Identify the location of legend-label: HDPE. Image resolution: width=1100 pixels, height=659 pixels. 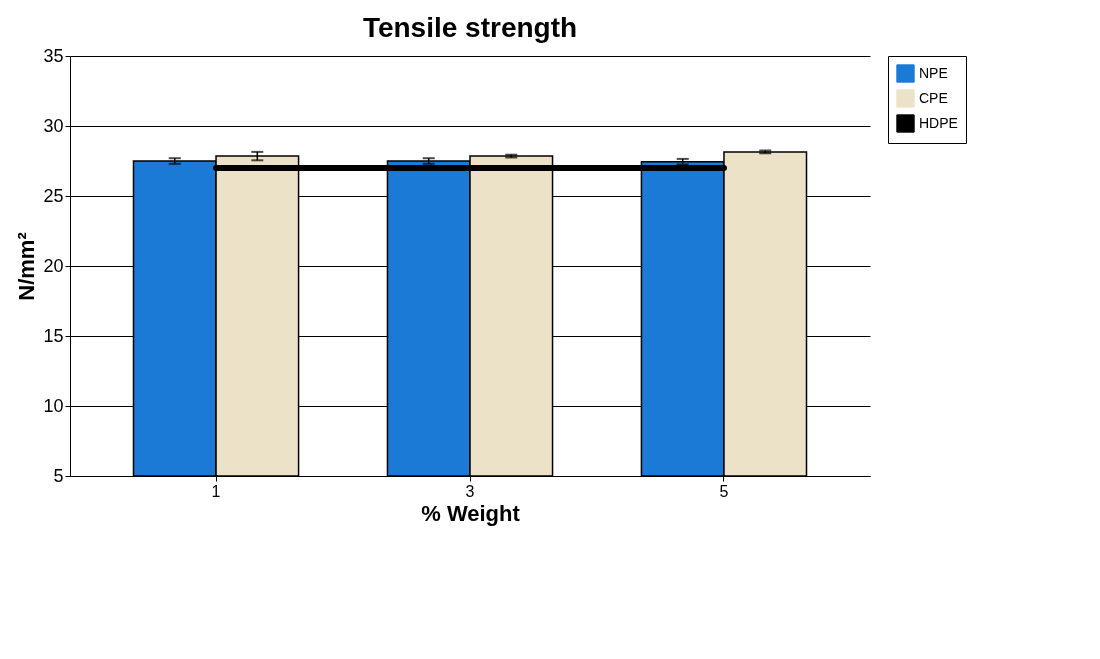
(938, 122).